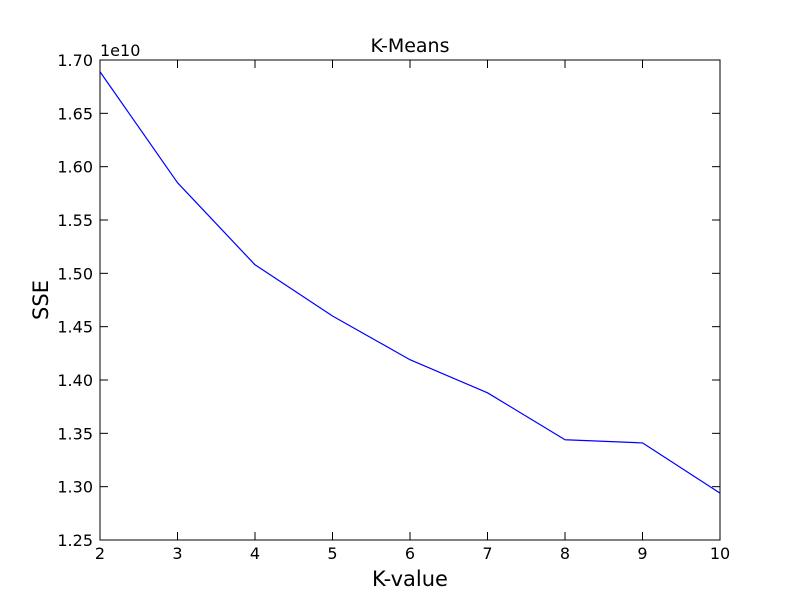  Describe the element at coordinates (332, 553) in the screenshot. I see `x-tick-label: 5` at that location.